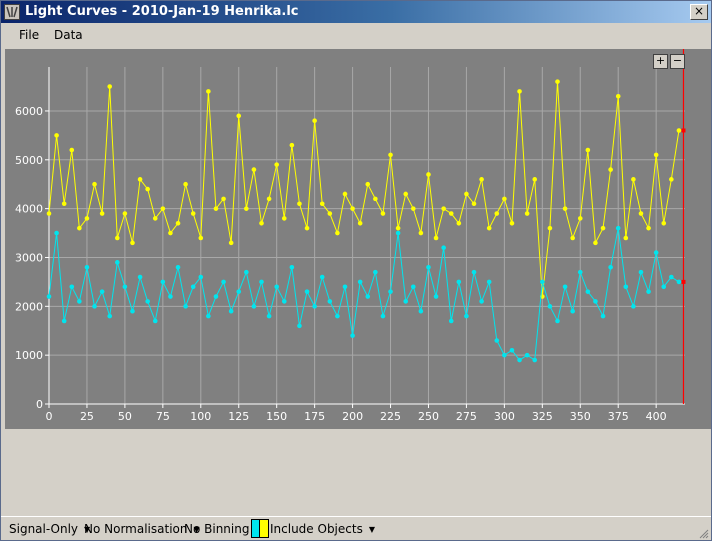  Describe the element at coordinates (142, 529) in the screenshot. I see `normalisation-dropdown: No Normalisation ▼` at that location.